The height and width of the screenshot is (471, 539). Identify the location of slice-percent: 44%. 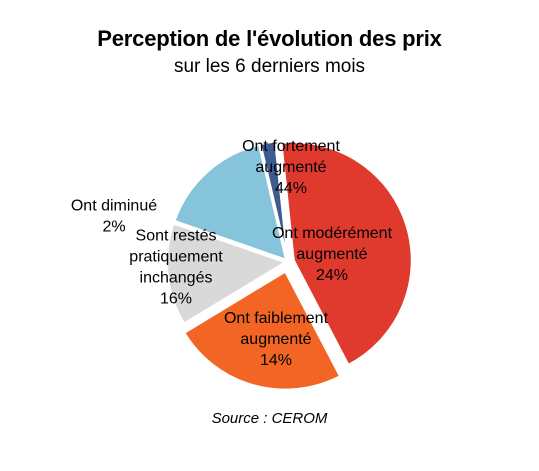
(291, 188).